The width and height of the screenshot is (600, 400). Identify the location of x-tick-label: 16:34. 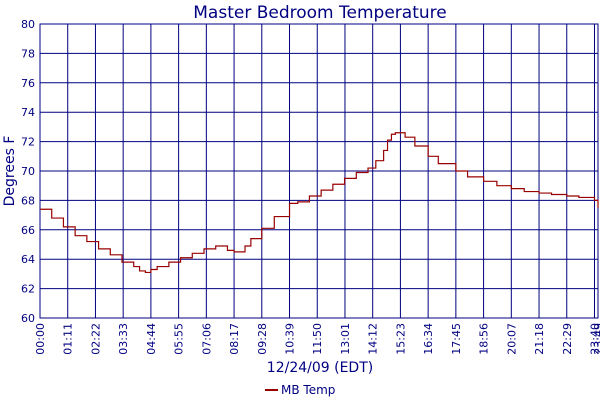
(428, 339).